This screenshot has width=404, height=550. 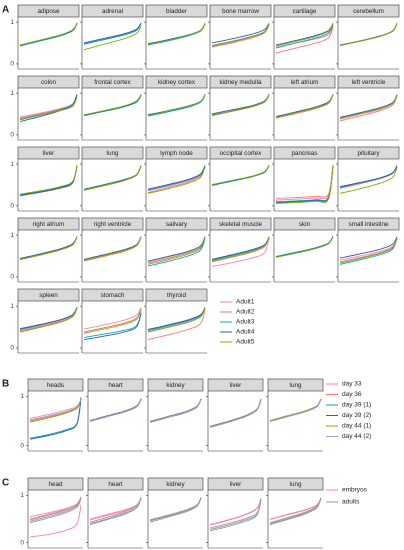 I want to click on facet-title: adipose, so click(x=48, y=11).